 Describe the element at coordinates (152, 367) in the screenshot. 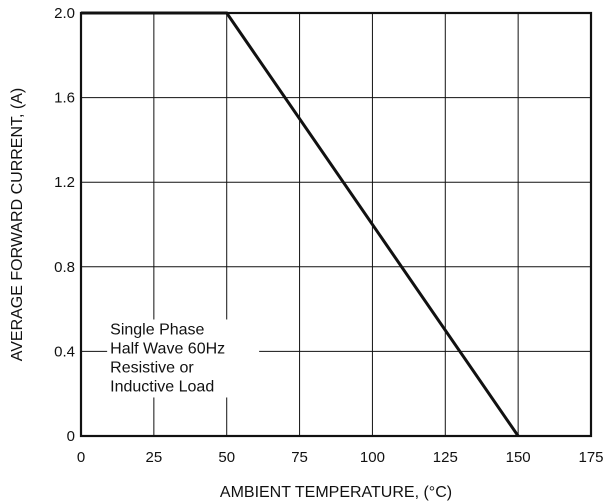

I see `annotation-line: Resistive or` at that location.